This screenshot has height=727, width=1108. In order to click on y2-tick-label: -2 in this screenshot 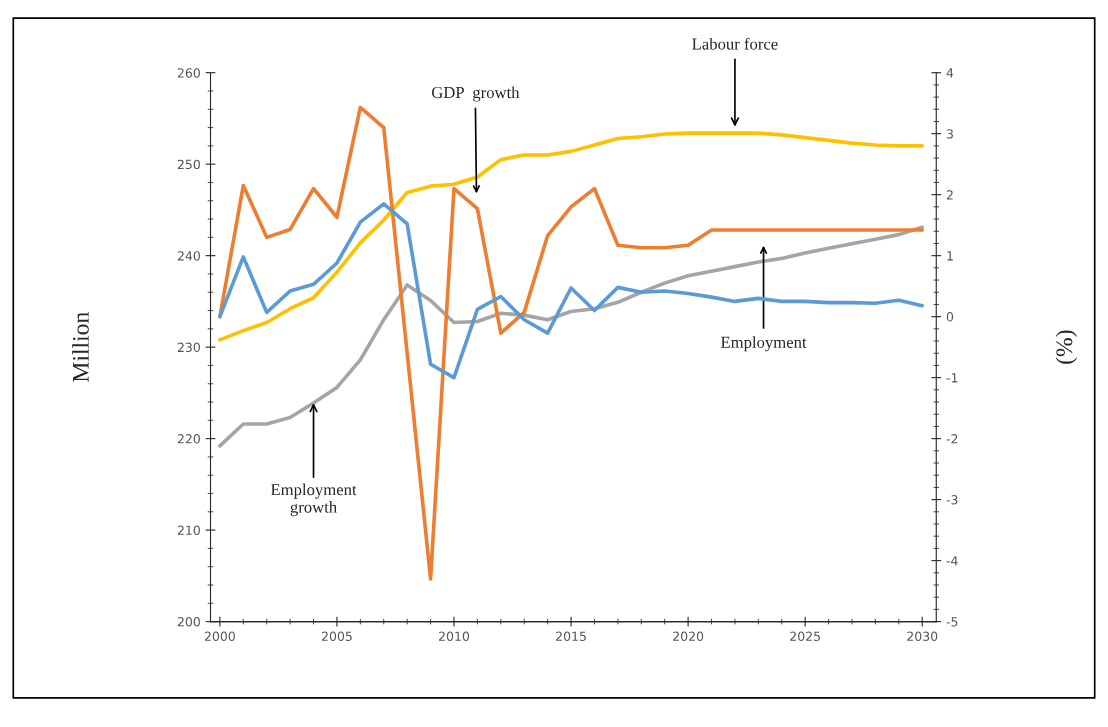, I will do `click(952, 439)`.